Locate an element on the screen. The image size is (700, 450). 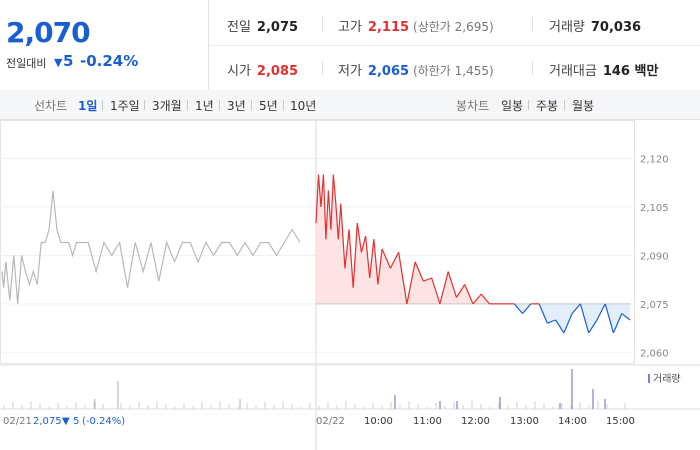
amount-stat: 거래대금 146 백만 is located at coordinates (603, 69).